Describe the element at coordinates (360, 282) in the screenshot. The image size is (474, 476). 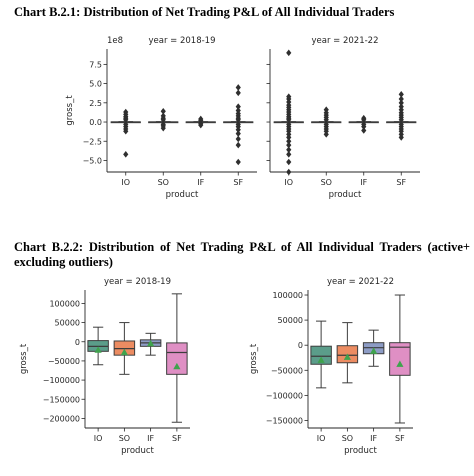
I see `panel-title: year = 2021-22` at that location.